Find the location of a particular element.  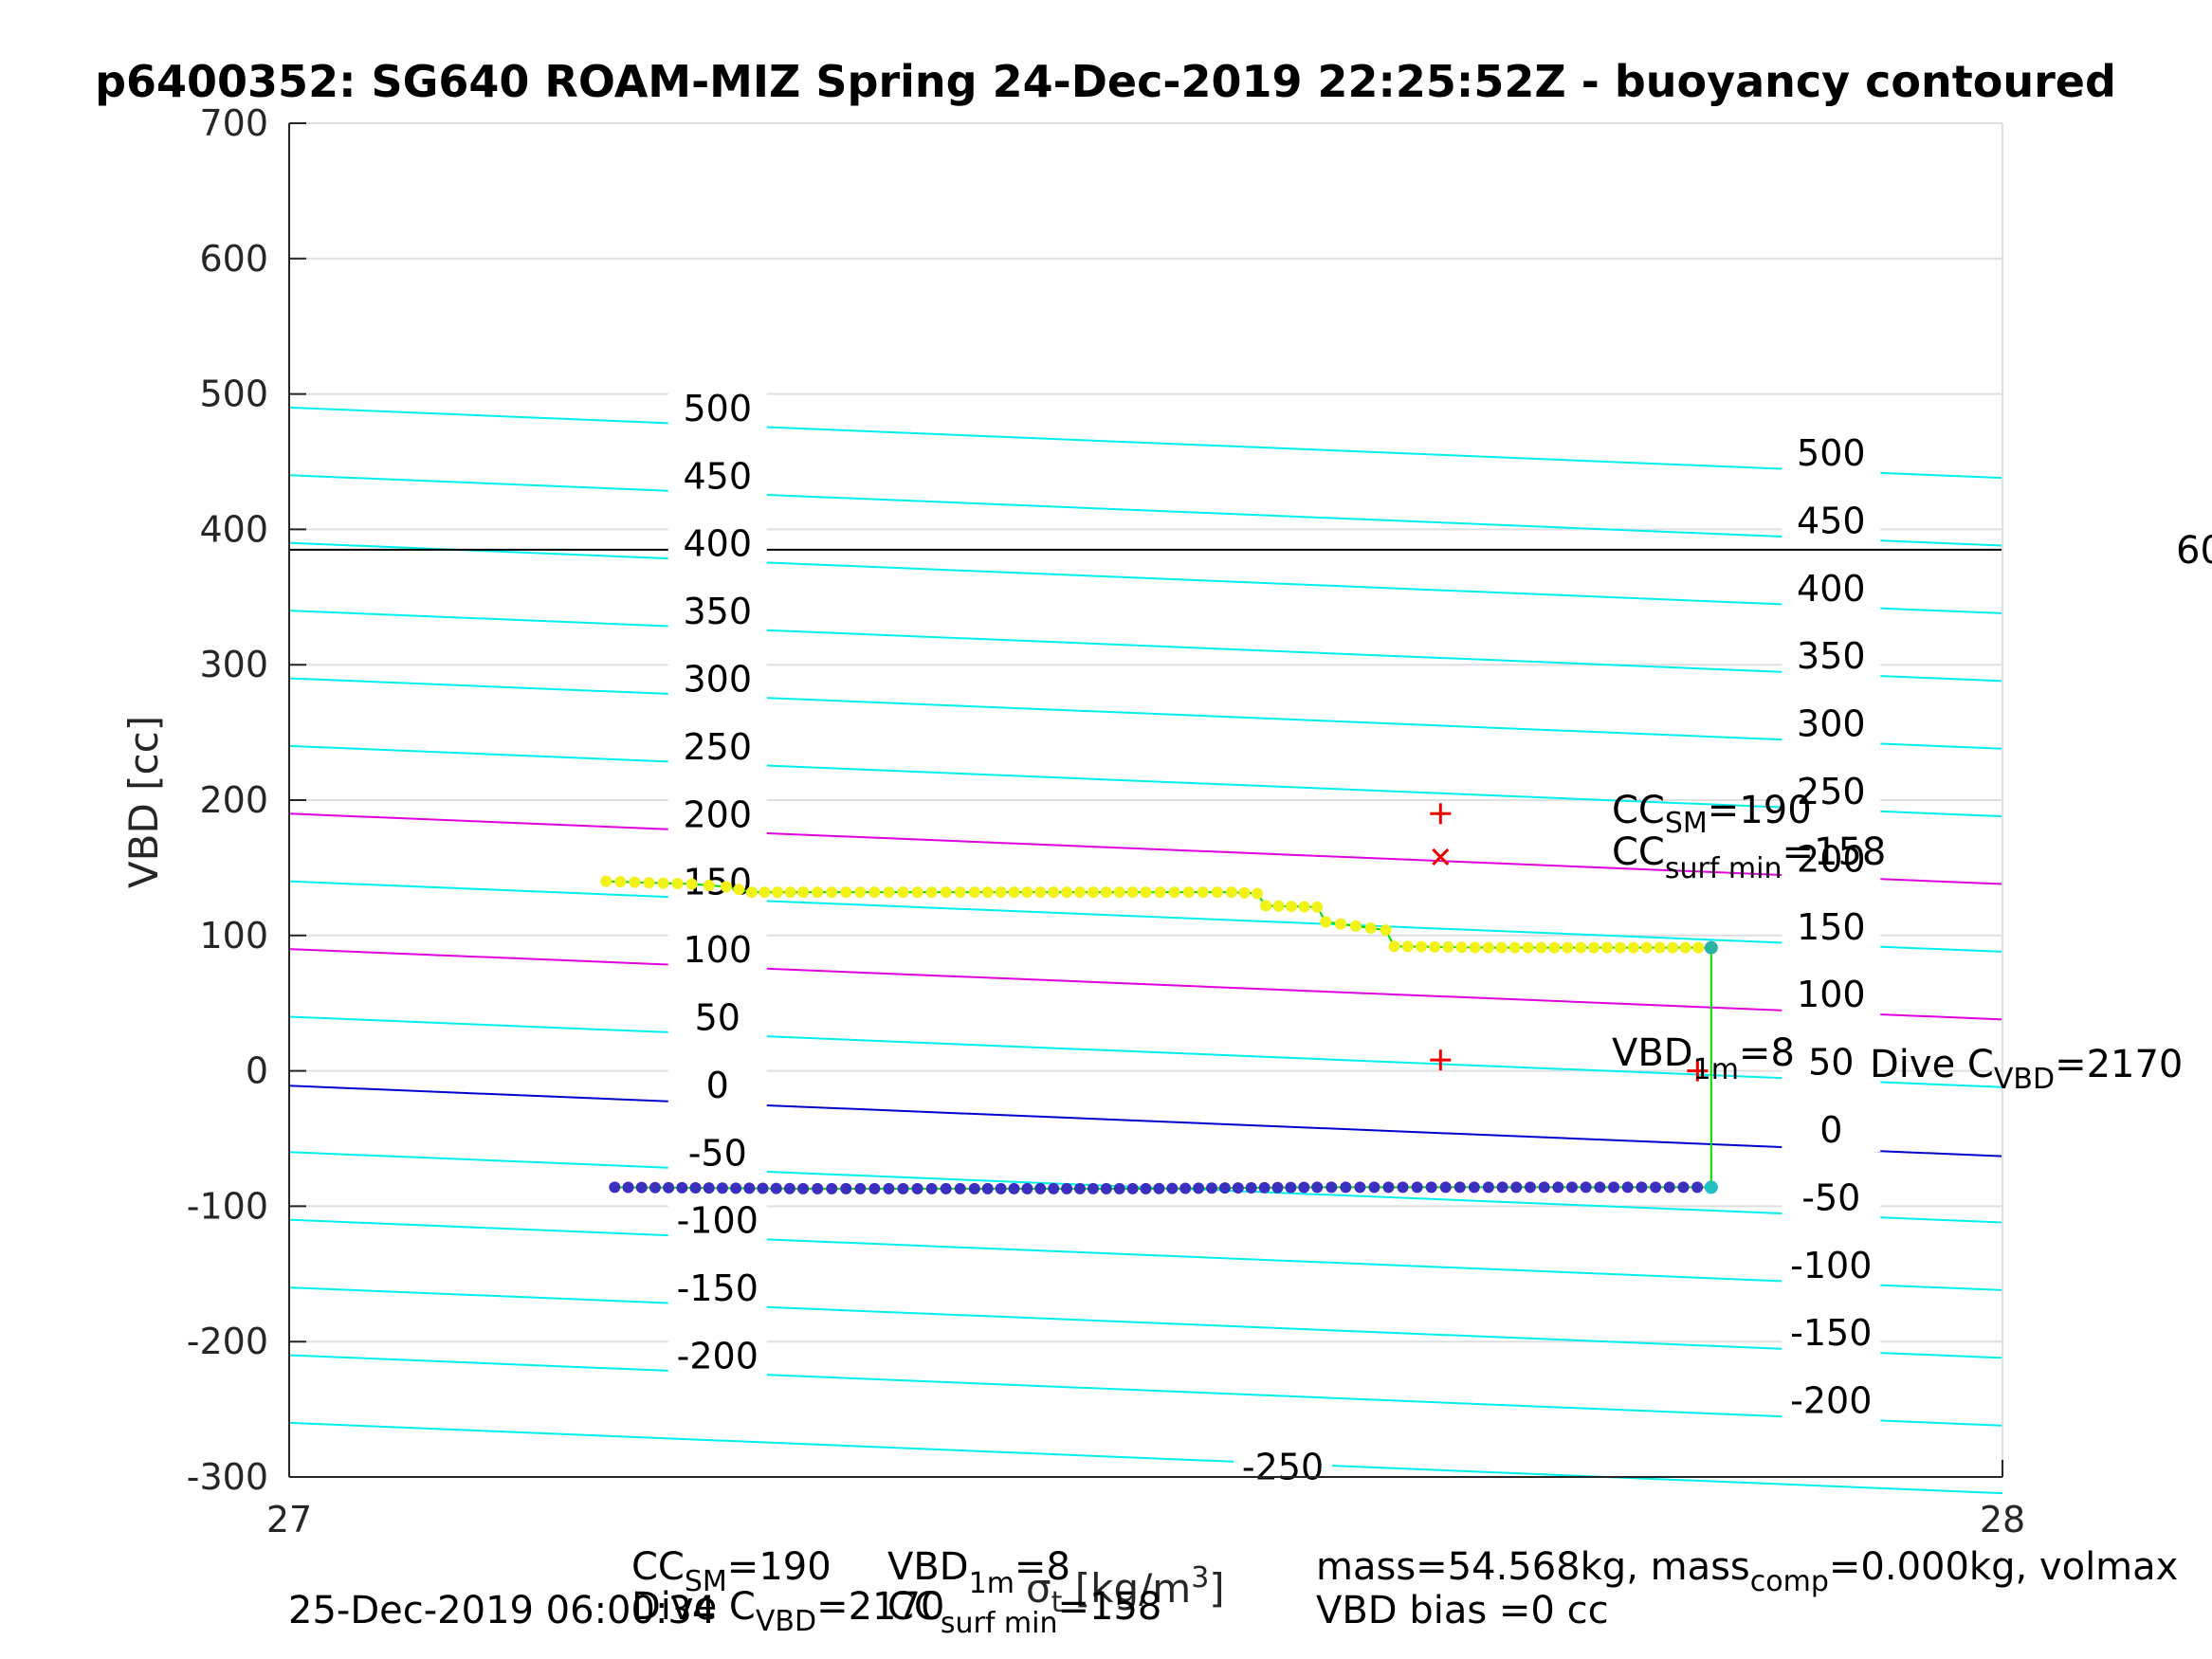

y-tick-label: -100 is located at coordinates (227, 1206).